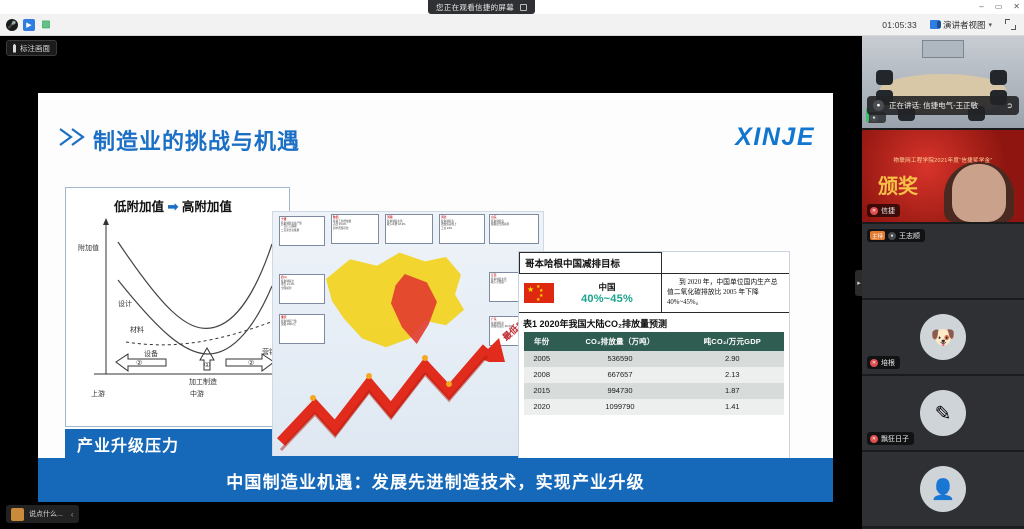 This screenshot has width=1024, height=529. What do you see at coordinates (895, 439) in the screenshot?
I see `participant-name: 飘狂日子` at bounding box center [895, 439].